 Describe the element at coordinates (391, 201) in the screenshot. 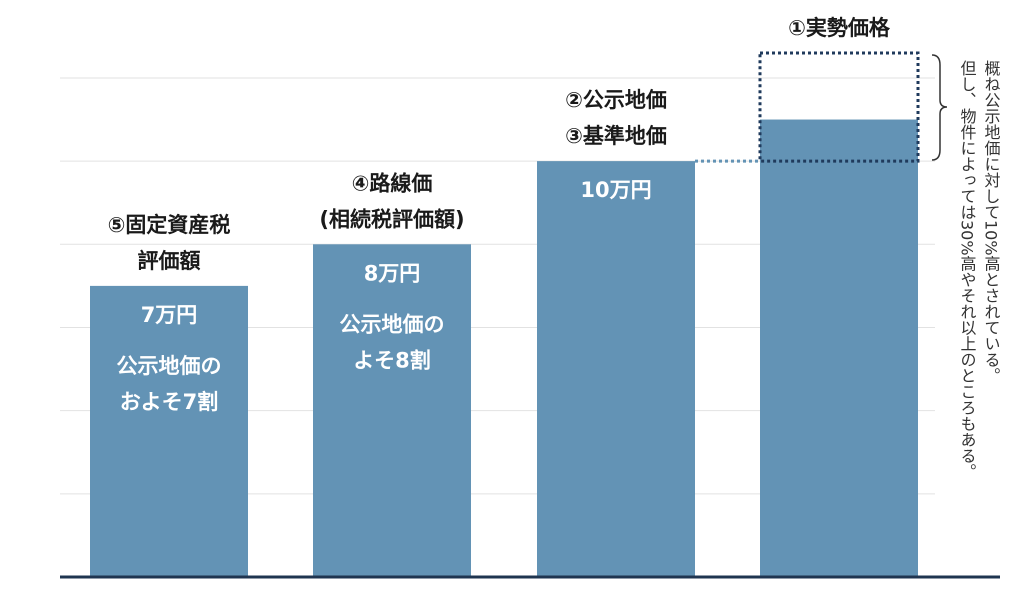

I see `category-label: ④路線価(相続税評価額)` at that location.